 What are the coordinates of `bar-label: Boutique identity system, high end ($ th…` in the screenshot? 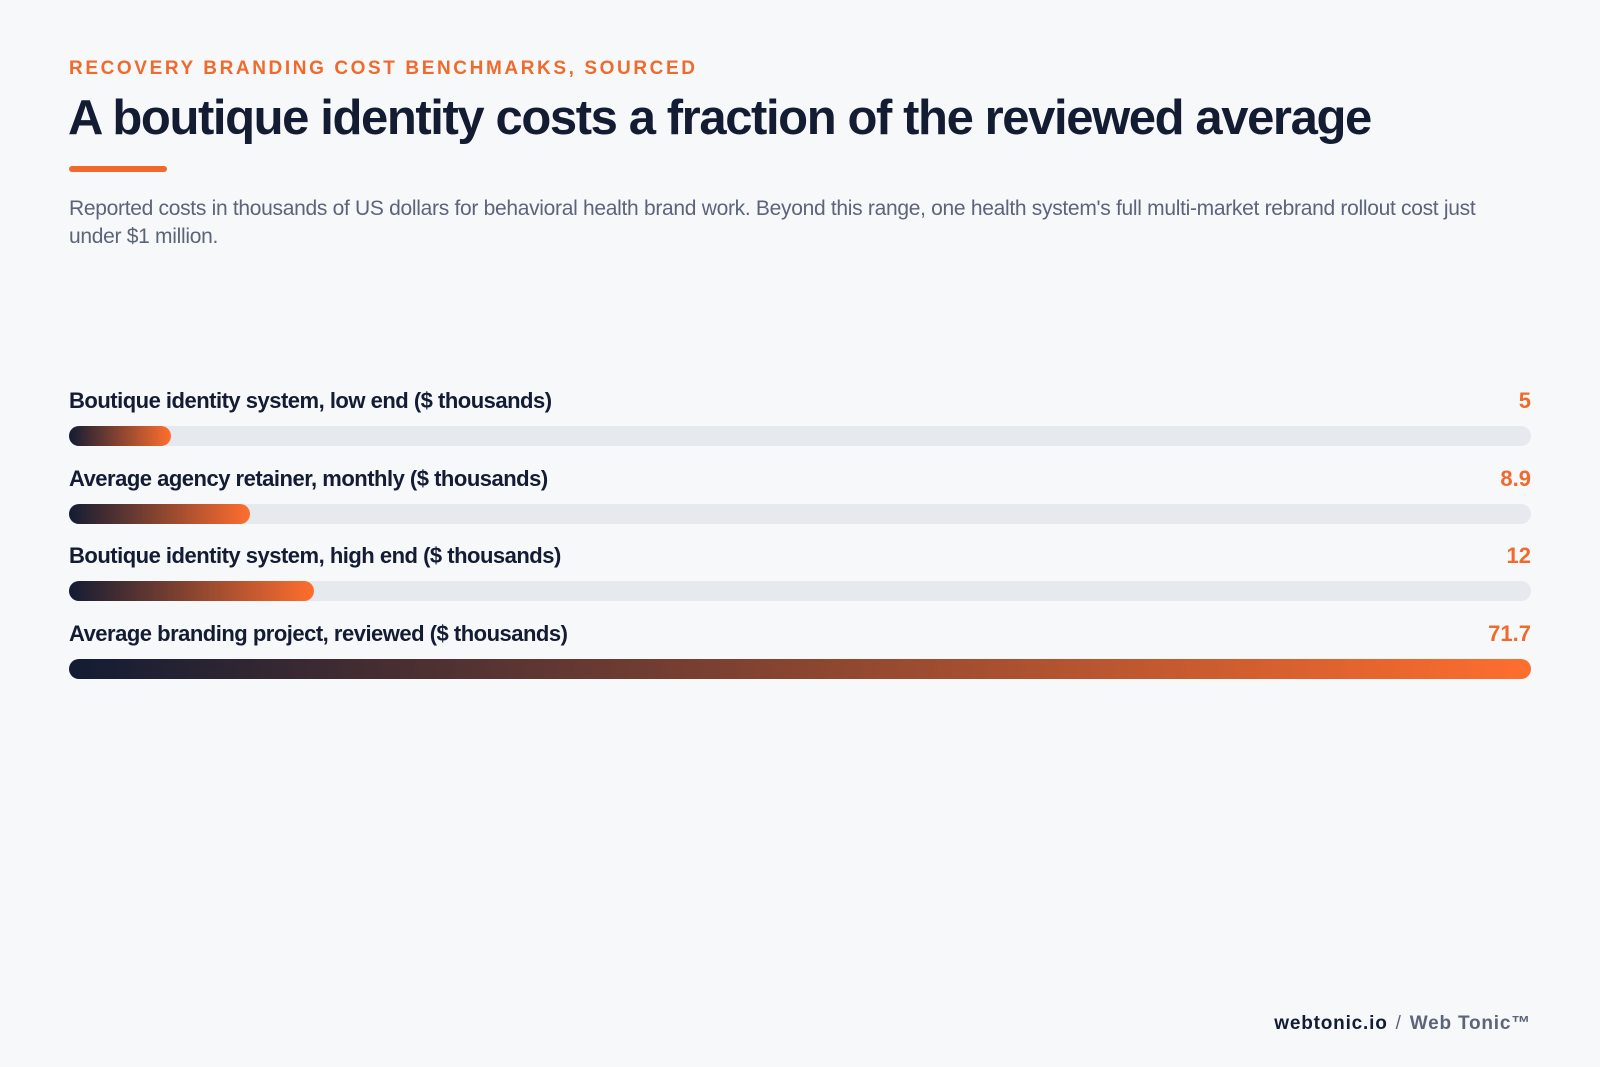 It's located at (315, 555).